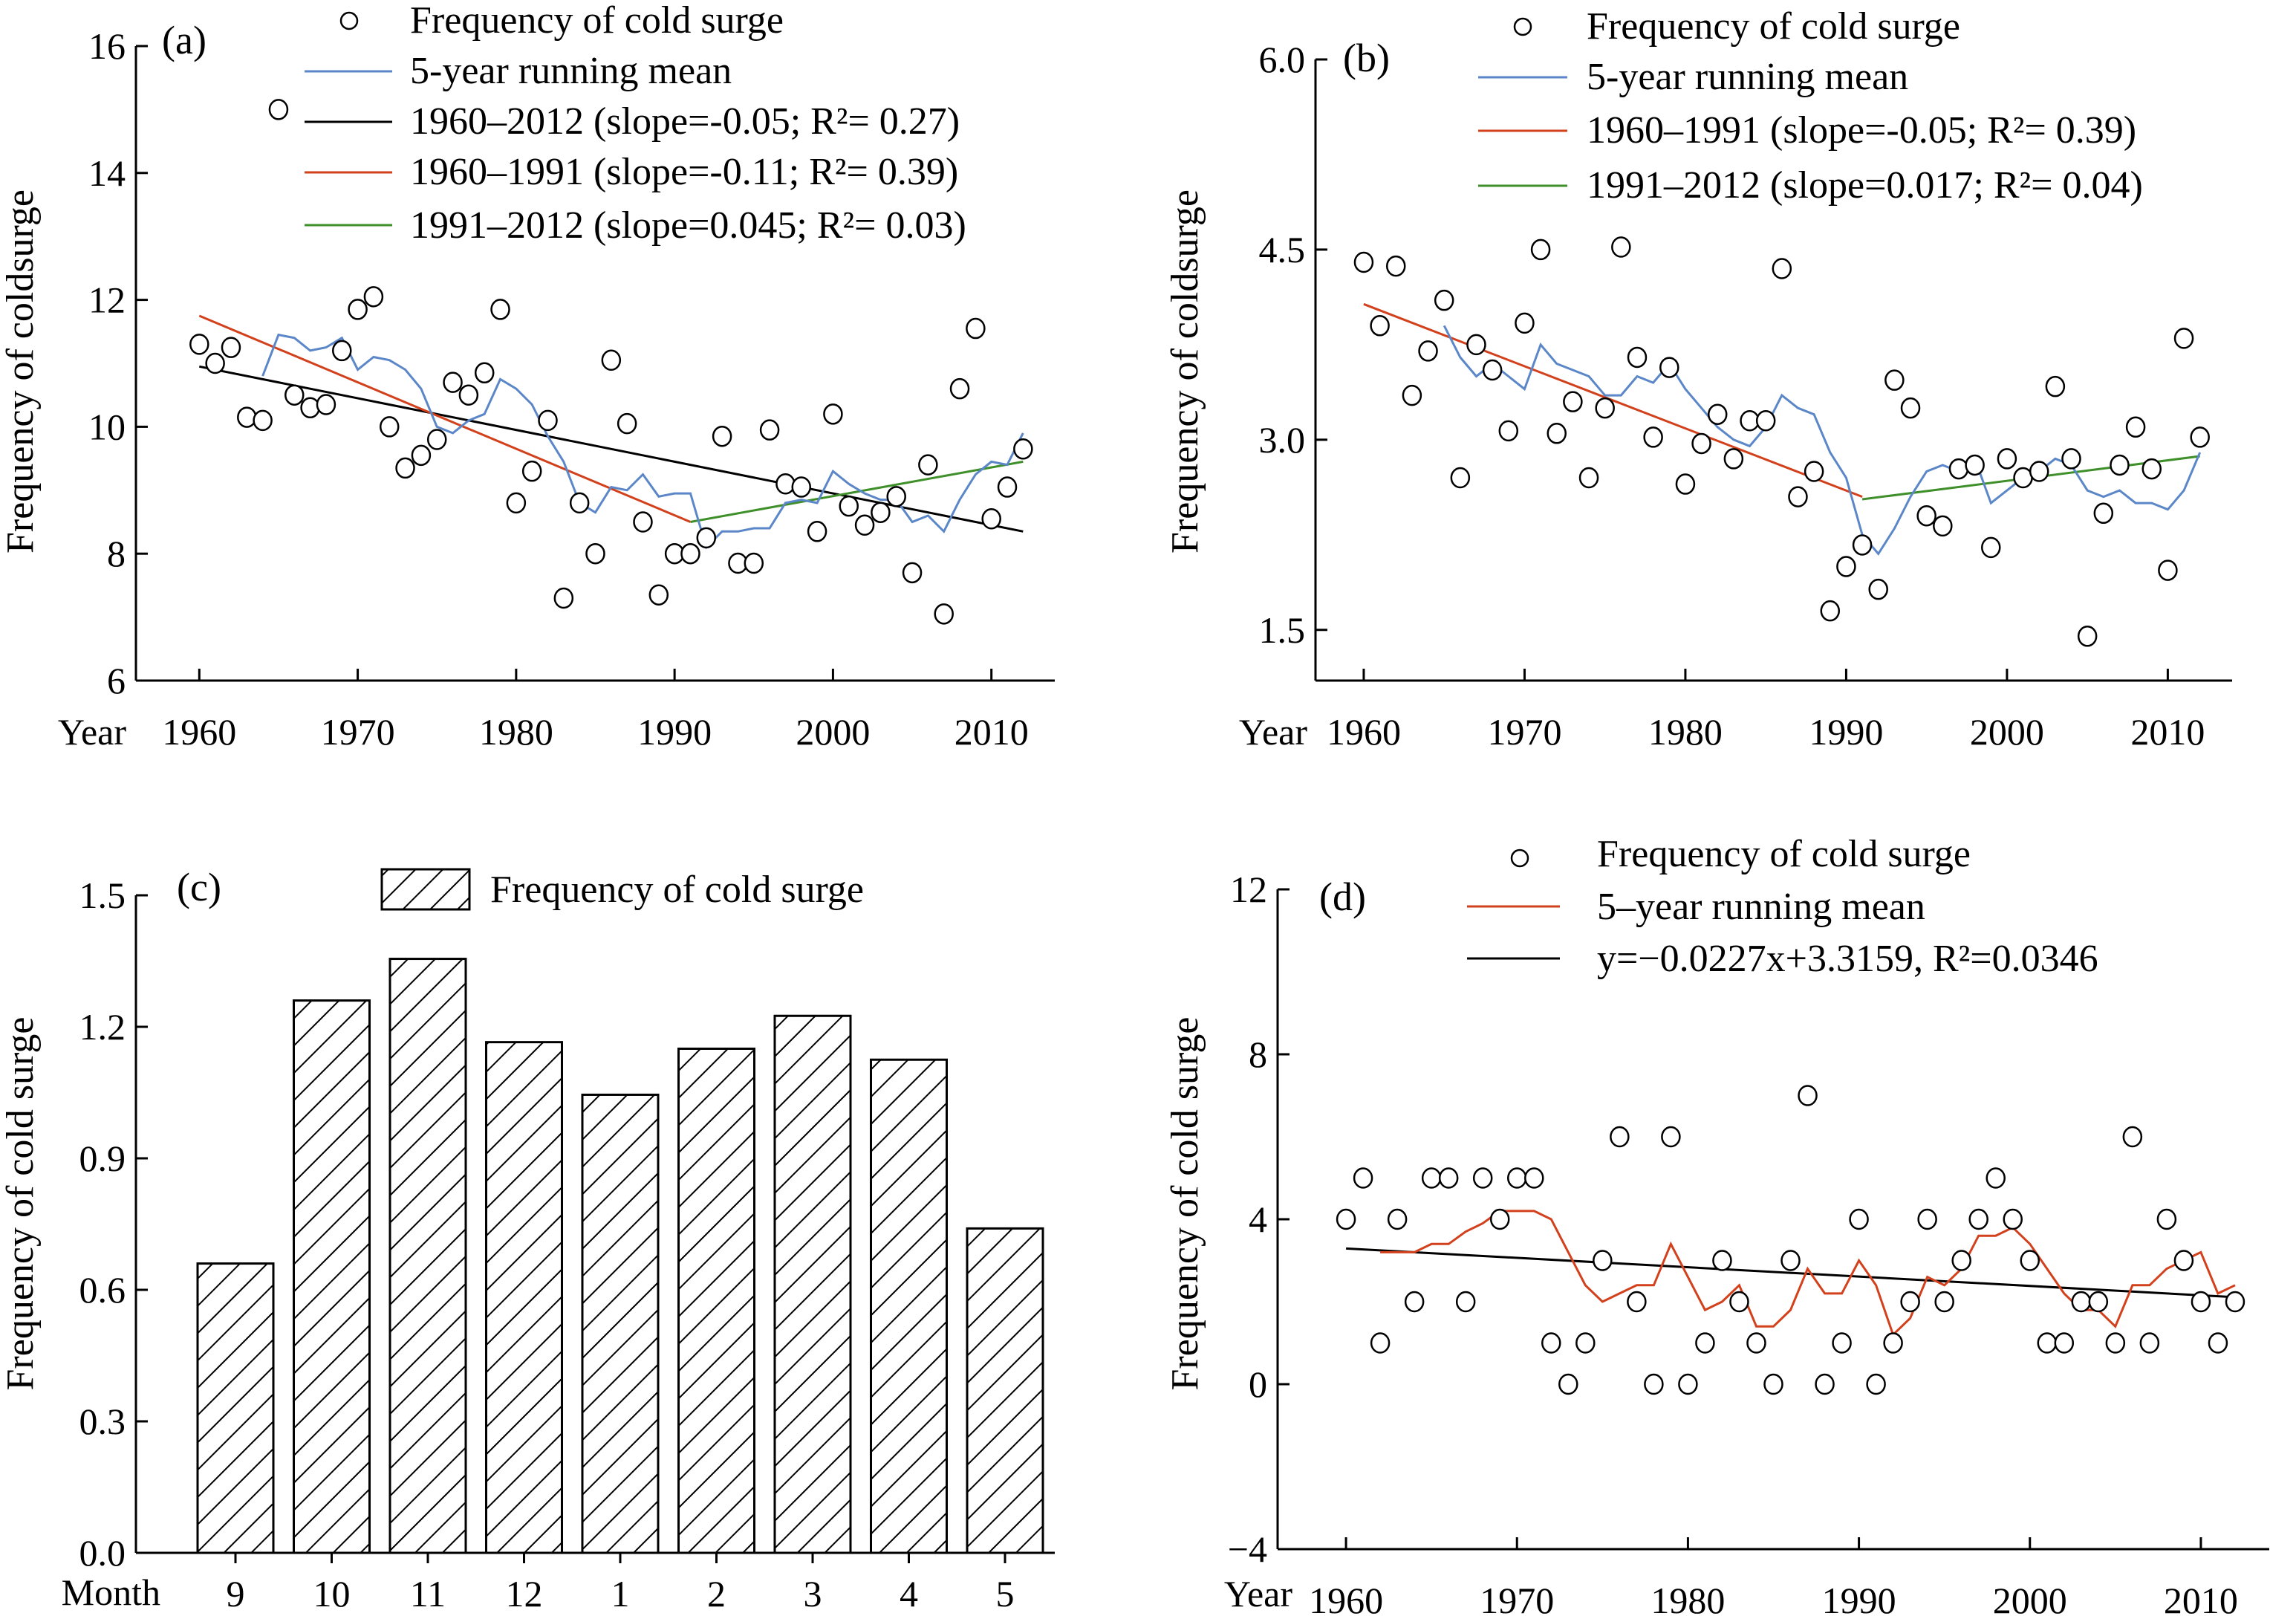 This screenshot has height=1616, width=2296. Describe the element at coordinates (2167, 732) in the screenshot. I see `panel-b-xtick-label: 2010` at that location.